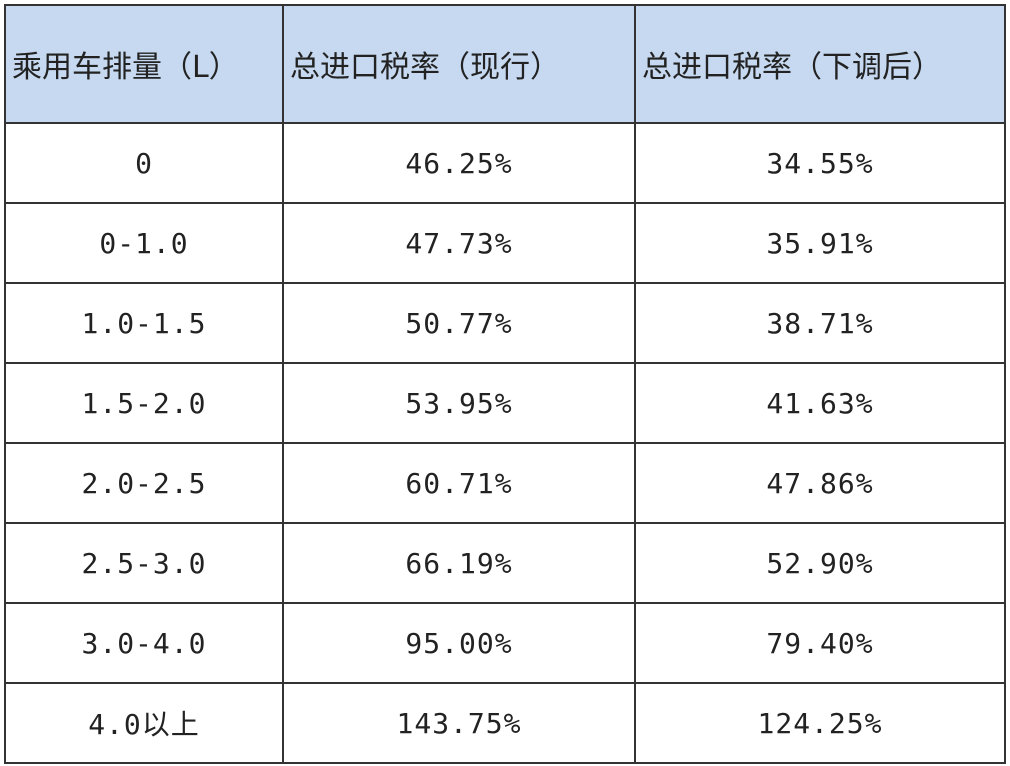  I want to click on table-row: 0 46.25% 34.55%, so click(505, 163).